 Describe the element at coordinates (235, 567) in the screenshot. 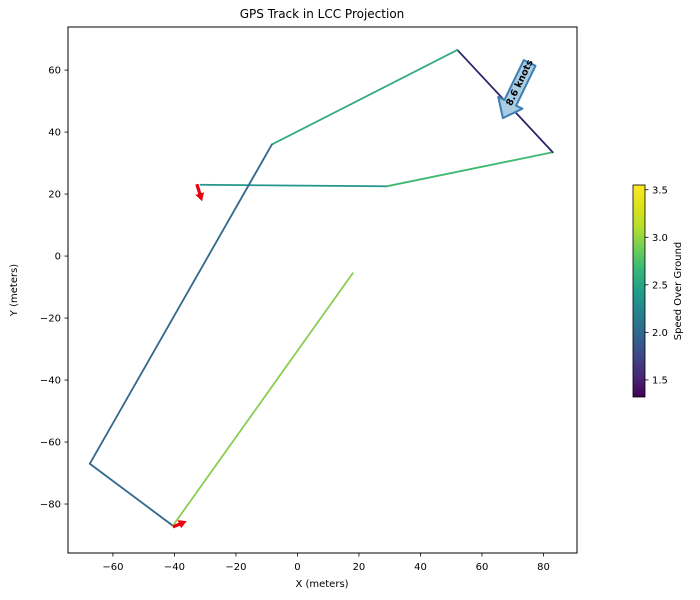

I see `x-tick-label: −20` at that location.